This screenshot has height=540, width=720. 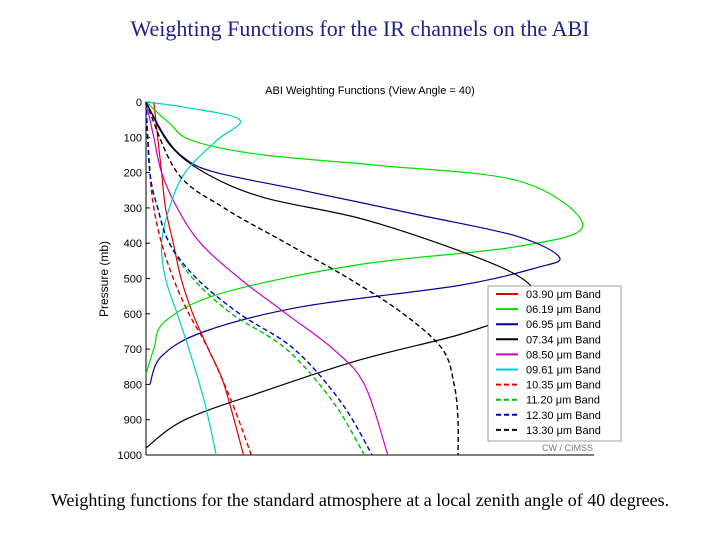 I want to click on y-tick-label: 600, so click(x=133, y=315).